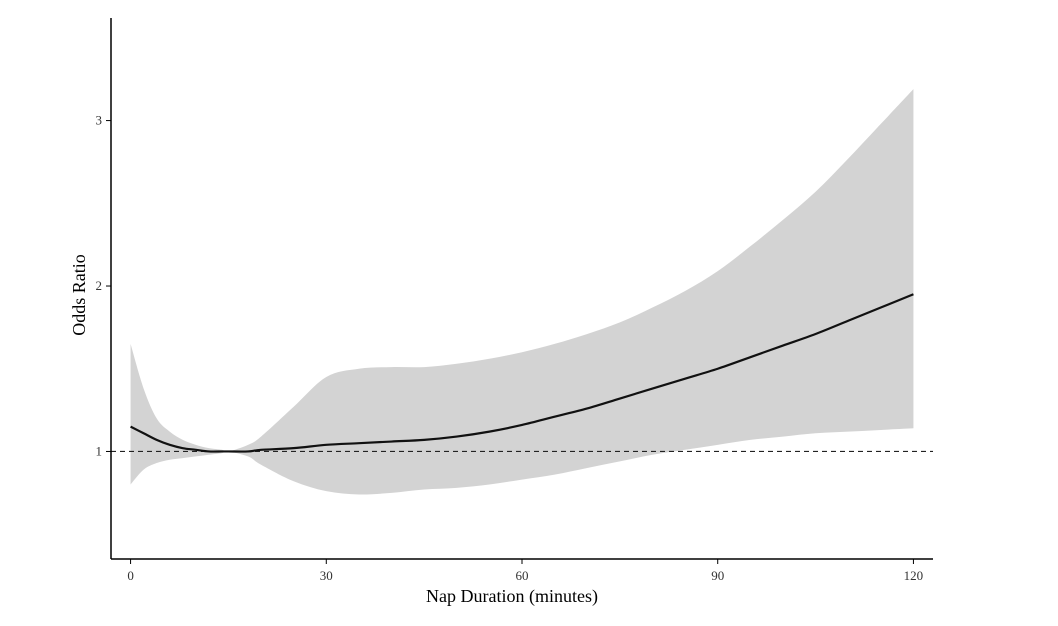 Image resolution: width=1058 pixels, height=626 pixels. I want to click on x-tick-label: 120, so click(914, 575).